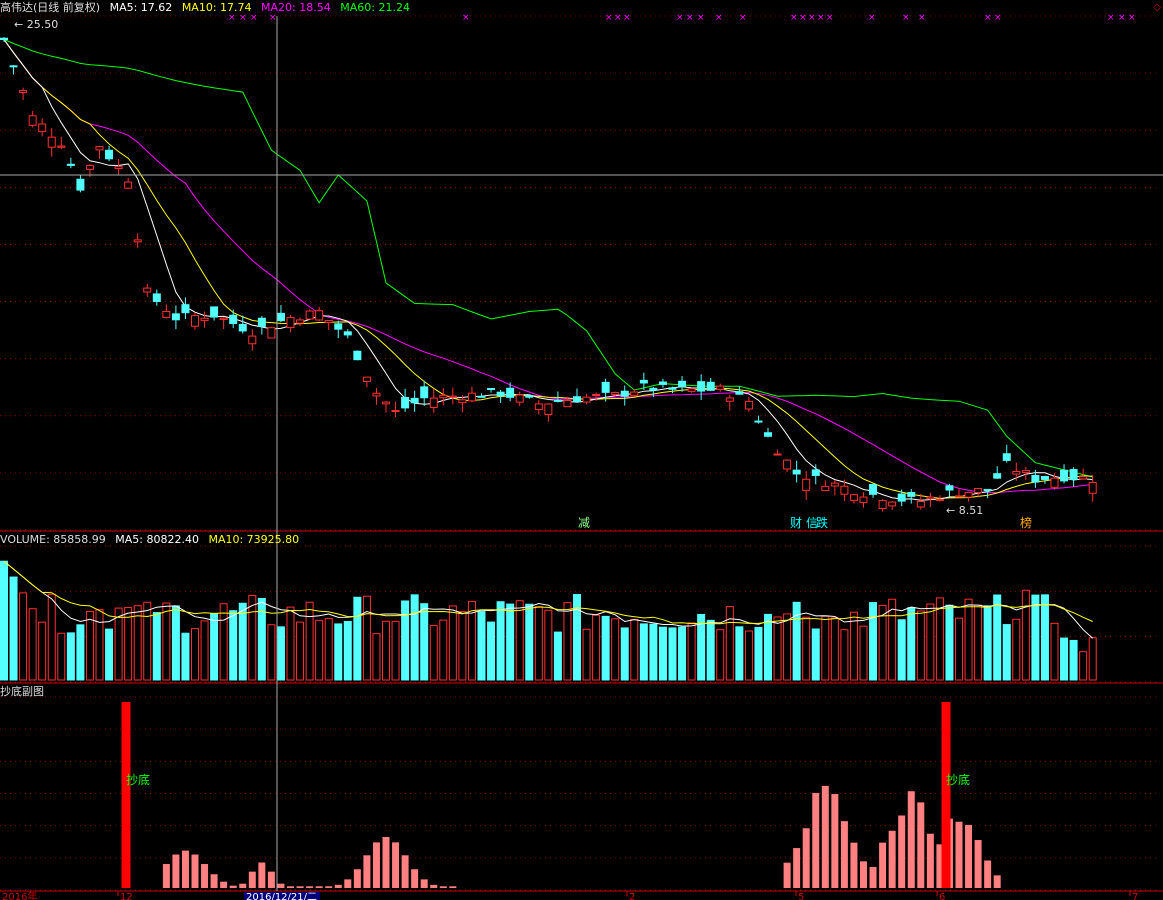 The height and width of the screenshot is (900, 1163). I want to click on ma60-value: MA60: 21.24, so click(375, 7).